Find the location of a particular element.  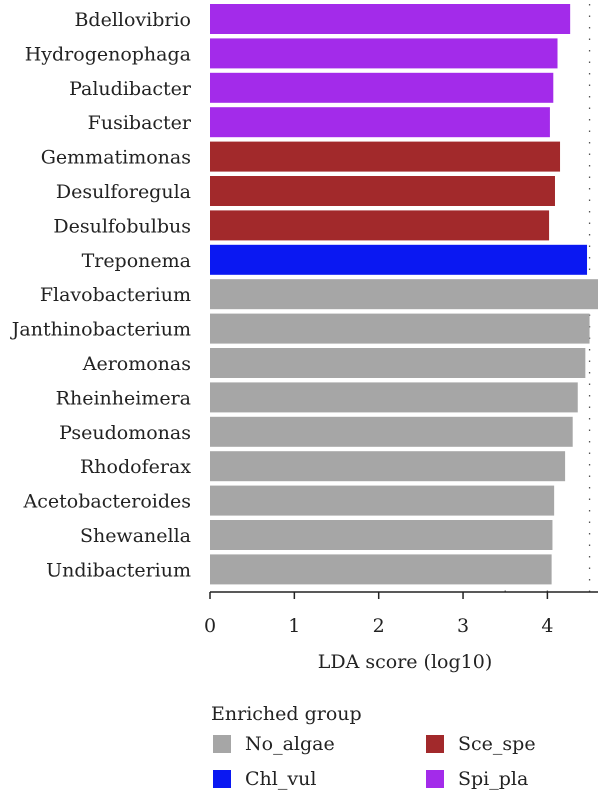

legend-swatch-sce-spe is located at coordinates (435, 744).